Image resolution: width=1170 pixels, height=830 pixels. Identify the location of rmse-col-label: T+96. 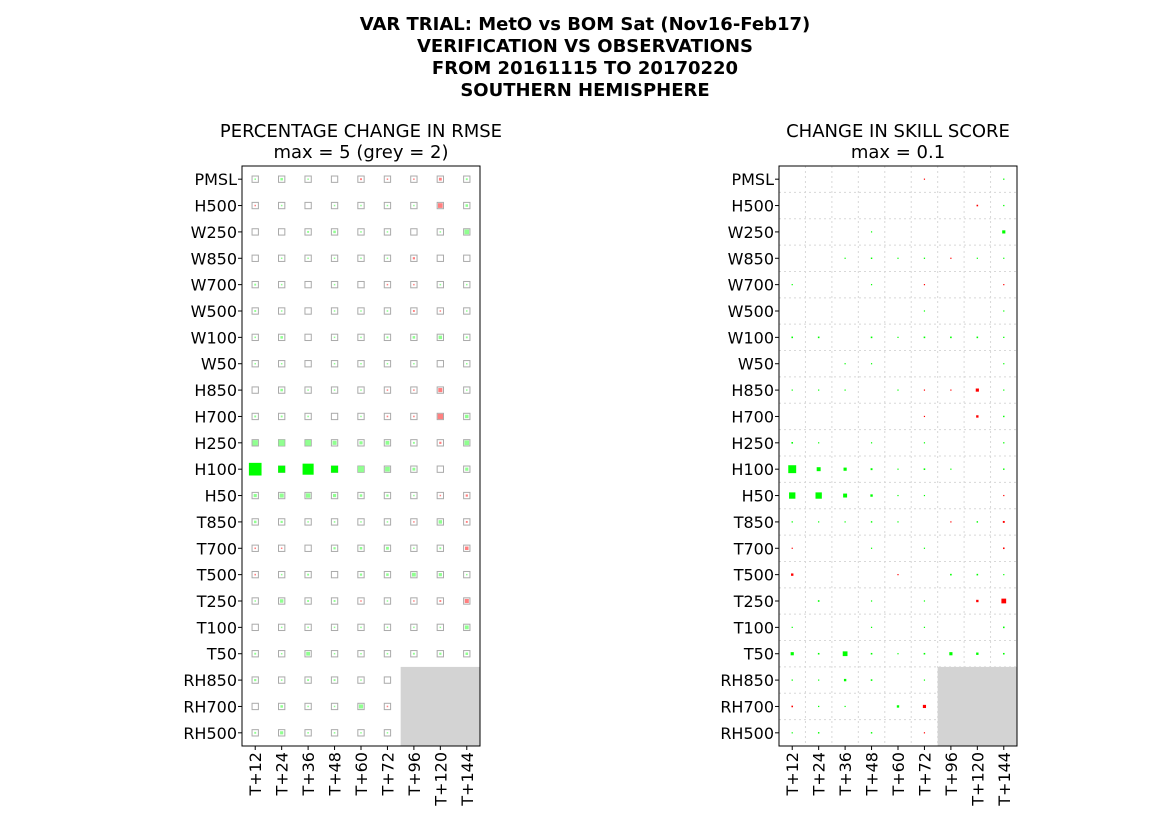
(414, 774).